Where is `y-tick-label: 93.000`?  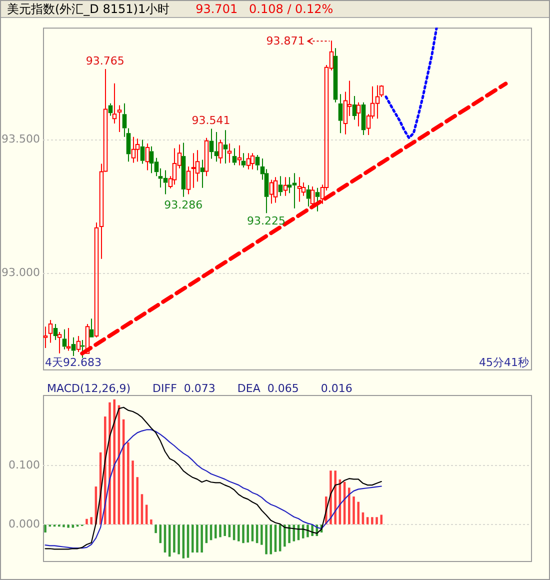
y-tick-label: 93.000 is located at coordinates (21, 273).